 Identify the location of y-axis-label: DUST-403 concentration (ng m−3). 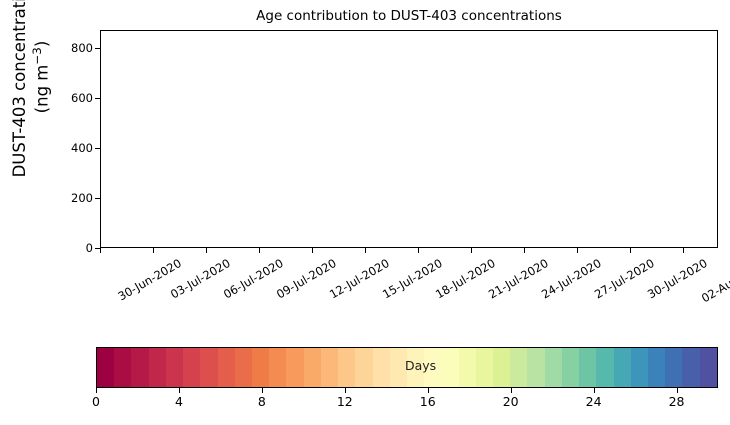
(31, 96).